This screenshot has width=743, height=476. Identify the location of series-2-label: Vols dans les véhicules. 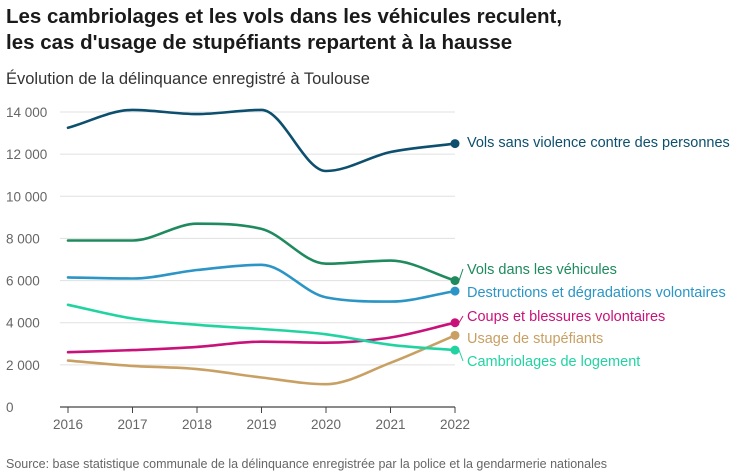
(542, 270).